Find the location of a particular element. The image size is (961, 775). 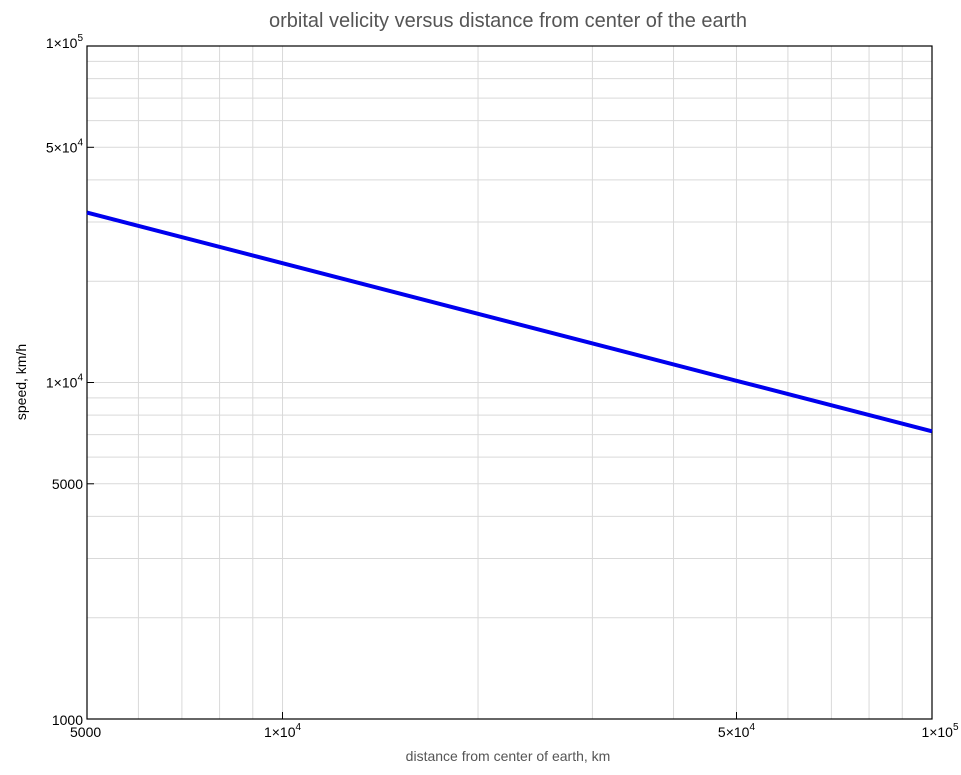

y-tick-label: 1×10⁵ is located at coordinates (65, 42).